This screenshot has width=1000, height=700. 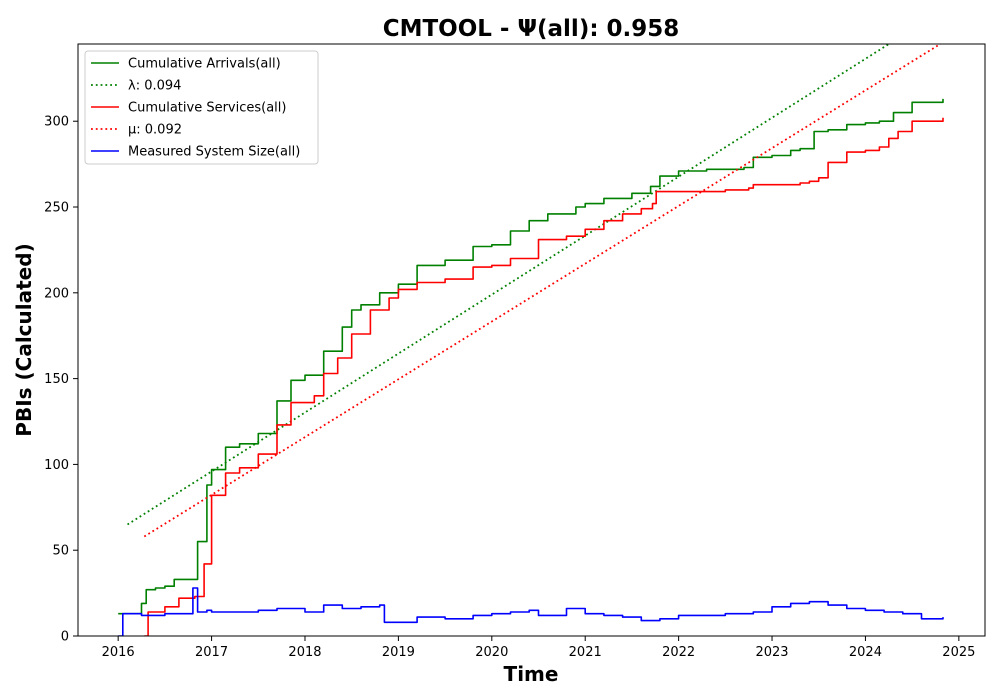 I want to click on x-tick-label: 2016, so click(x=118, y=652).